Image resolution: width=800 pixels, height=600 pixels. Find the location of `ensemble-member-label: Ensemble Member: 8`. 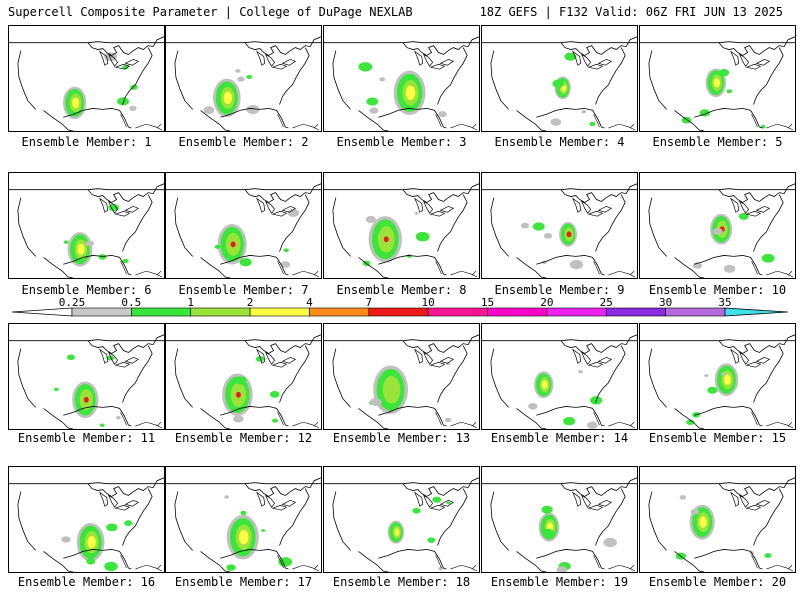

ensemble-member-label: Ensemble Member: 8 is located at coordinates (401, 290).